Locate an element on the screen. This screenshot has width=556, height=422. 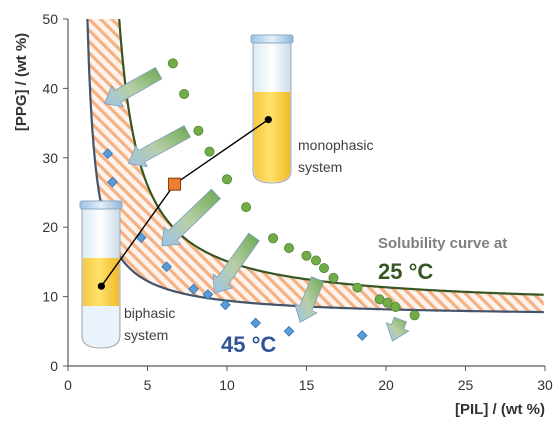
y-tick-label: 40 is located at coordinates (50, 88).